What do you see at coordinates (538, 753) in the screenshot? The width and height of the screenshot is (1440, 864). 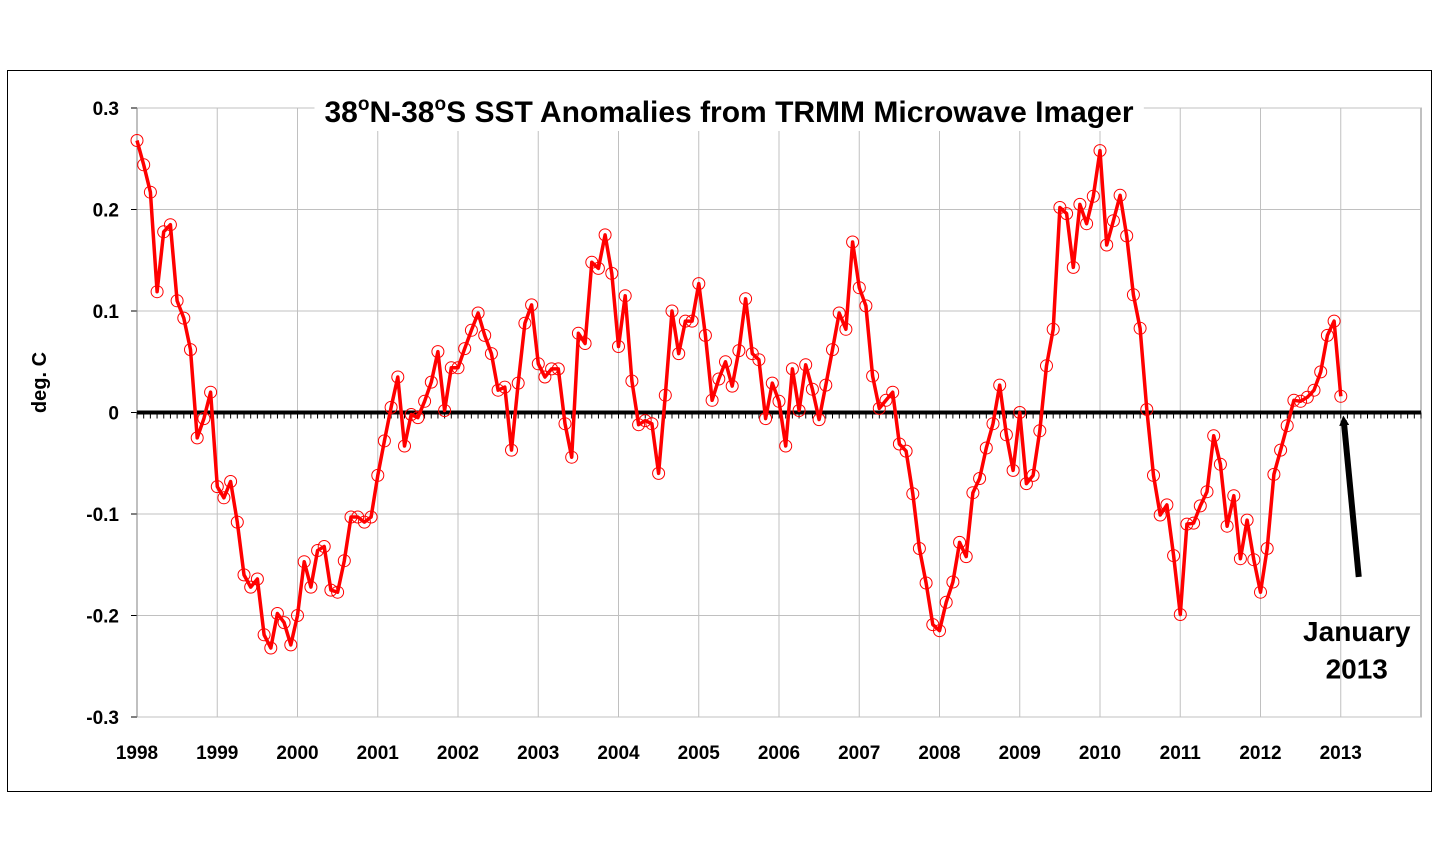 I see `x-tick-label: 2003` at bounding box center [538, 753].